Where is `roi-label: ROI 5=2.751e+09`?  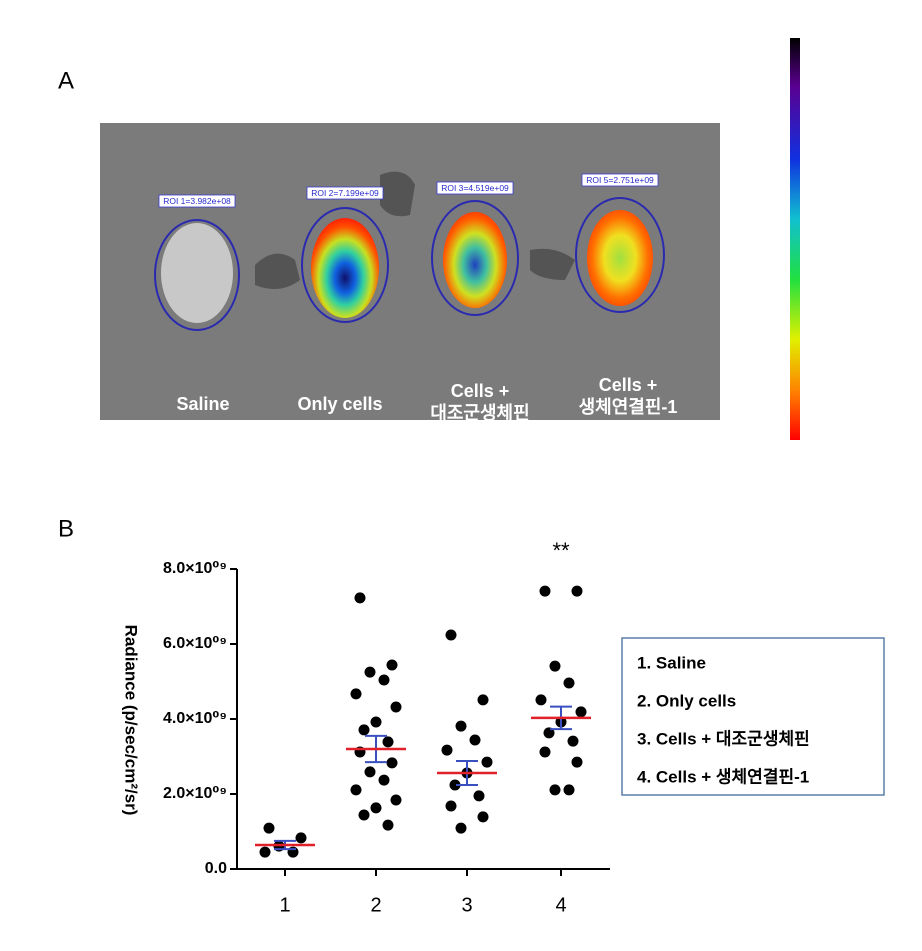 roi-label: ROI 5=2.751e+09 is located at coordinates (620, 180).